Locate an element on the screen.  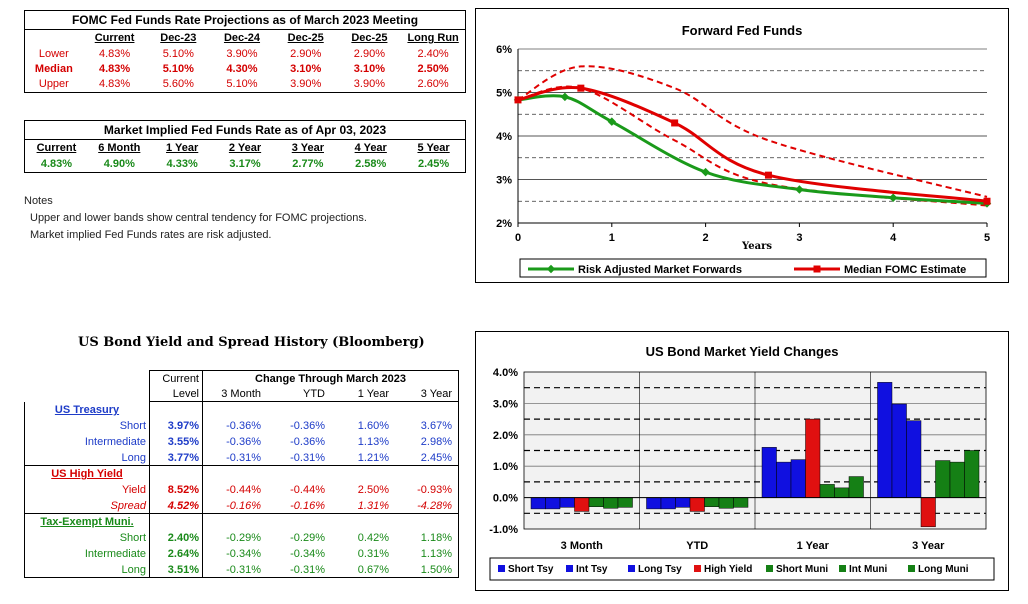
row-label: Short is located at coordinates (86, 538).